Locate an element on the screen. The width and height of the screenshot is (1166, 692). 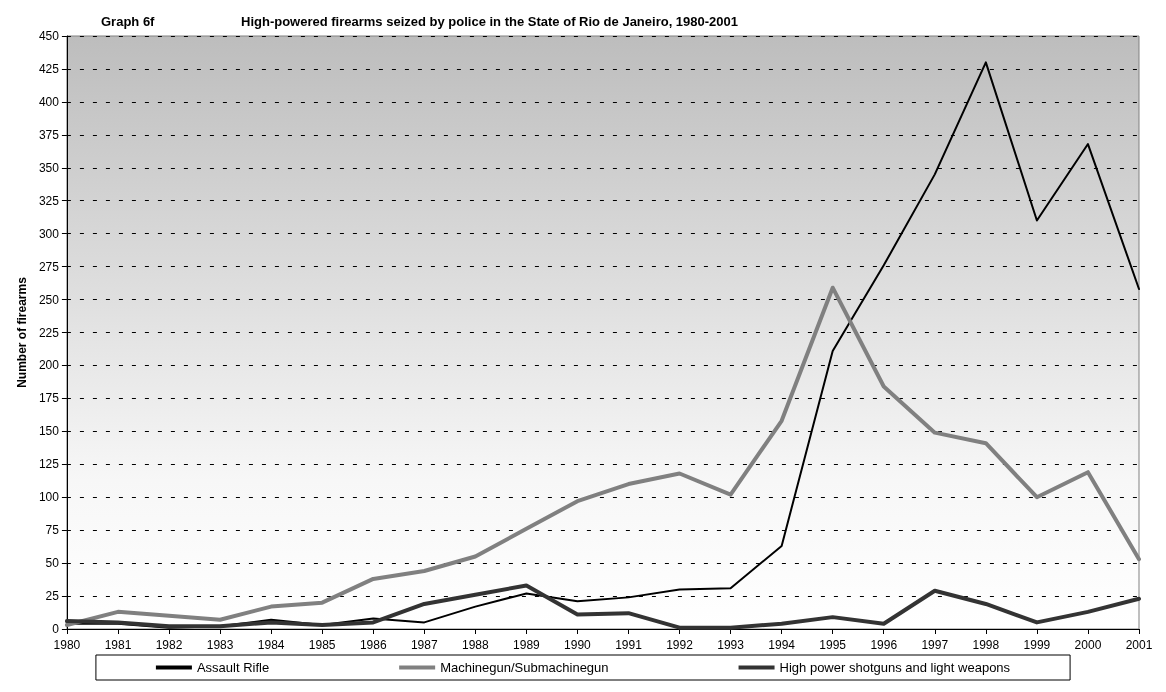
y-tick-label: 275 is located at coordinates (49, 266).